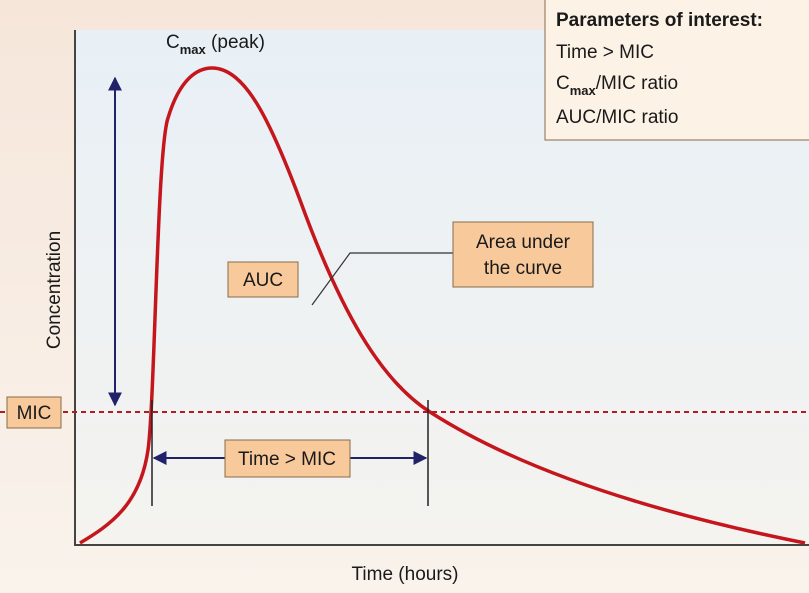 Image resolution: width=809 pixels, height=593 pixels. What do you see at coordinates (235, 42) in the screenshot?
I see `peak-rest: (peak)` at bounding box center [235, 42].